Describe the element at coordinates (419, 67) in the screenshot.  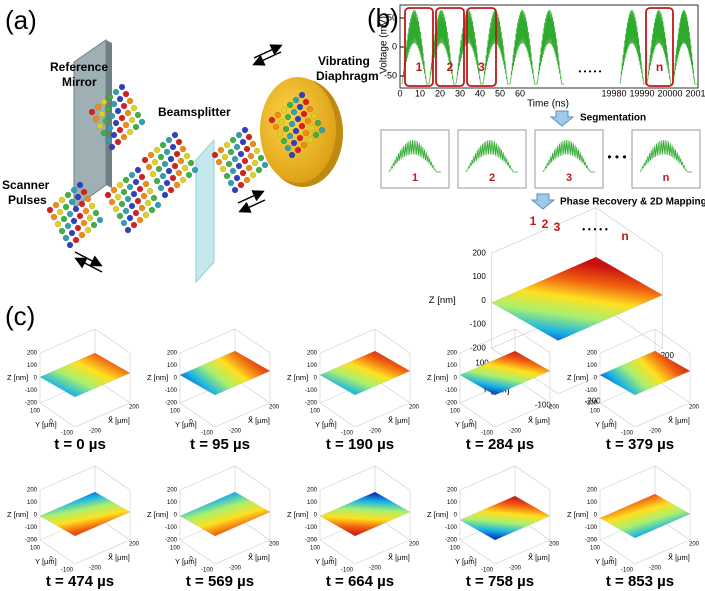
I see `segment-label: 1` at that location.